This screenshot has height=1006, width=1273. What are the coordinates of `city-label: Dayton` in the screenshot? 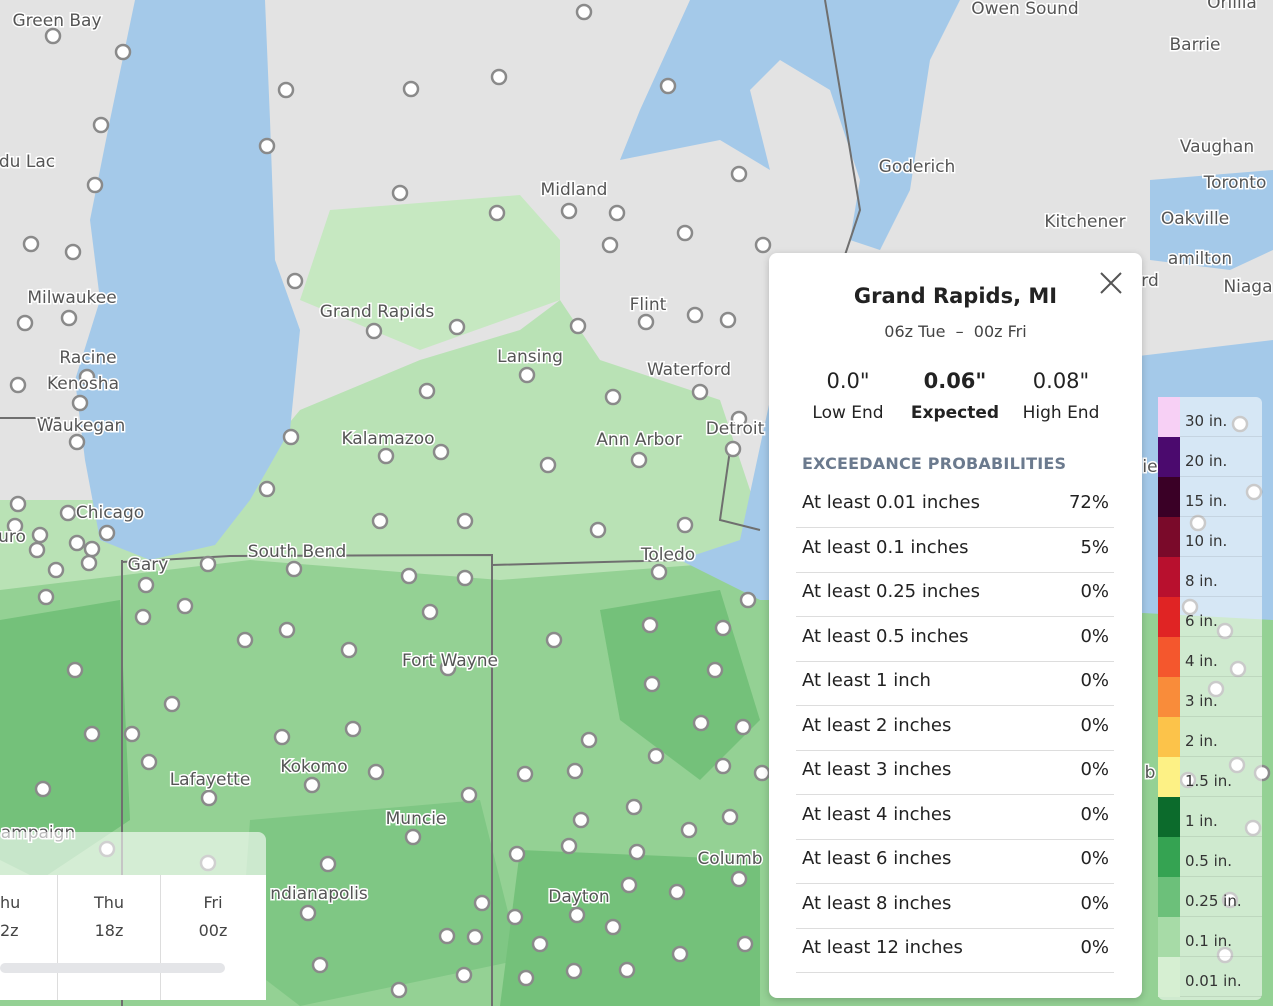 It's located at (578, 897).